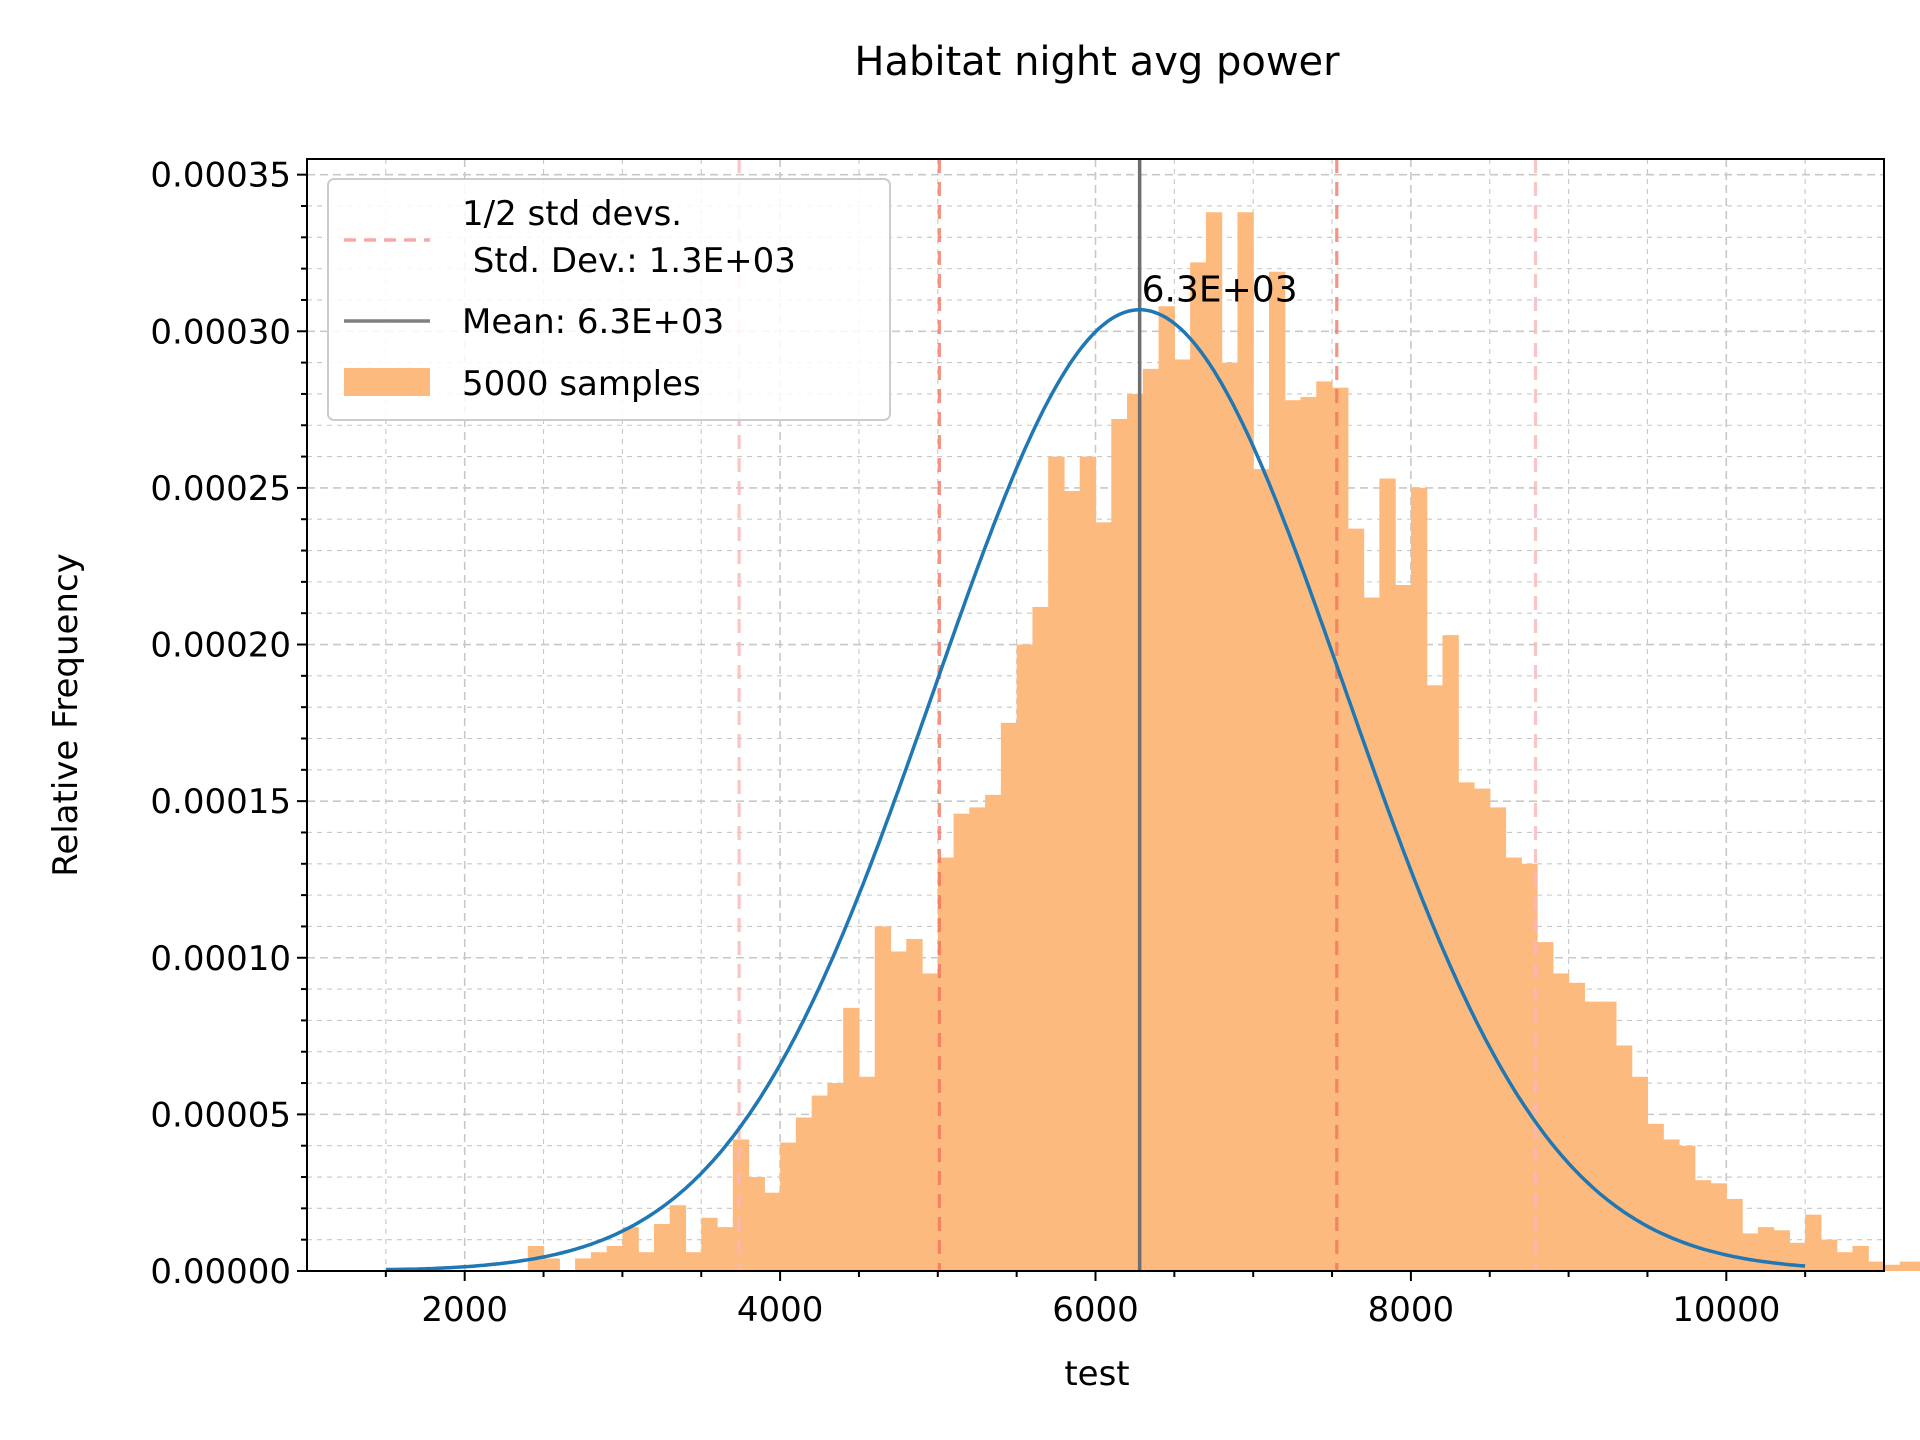  I want to click on y-tick-label: 0.00030, so click(220, 332).